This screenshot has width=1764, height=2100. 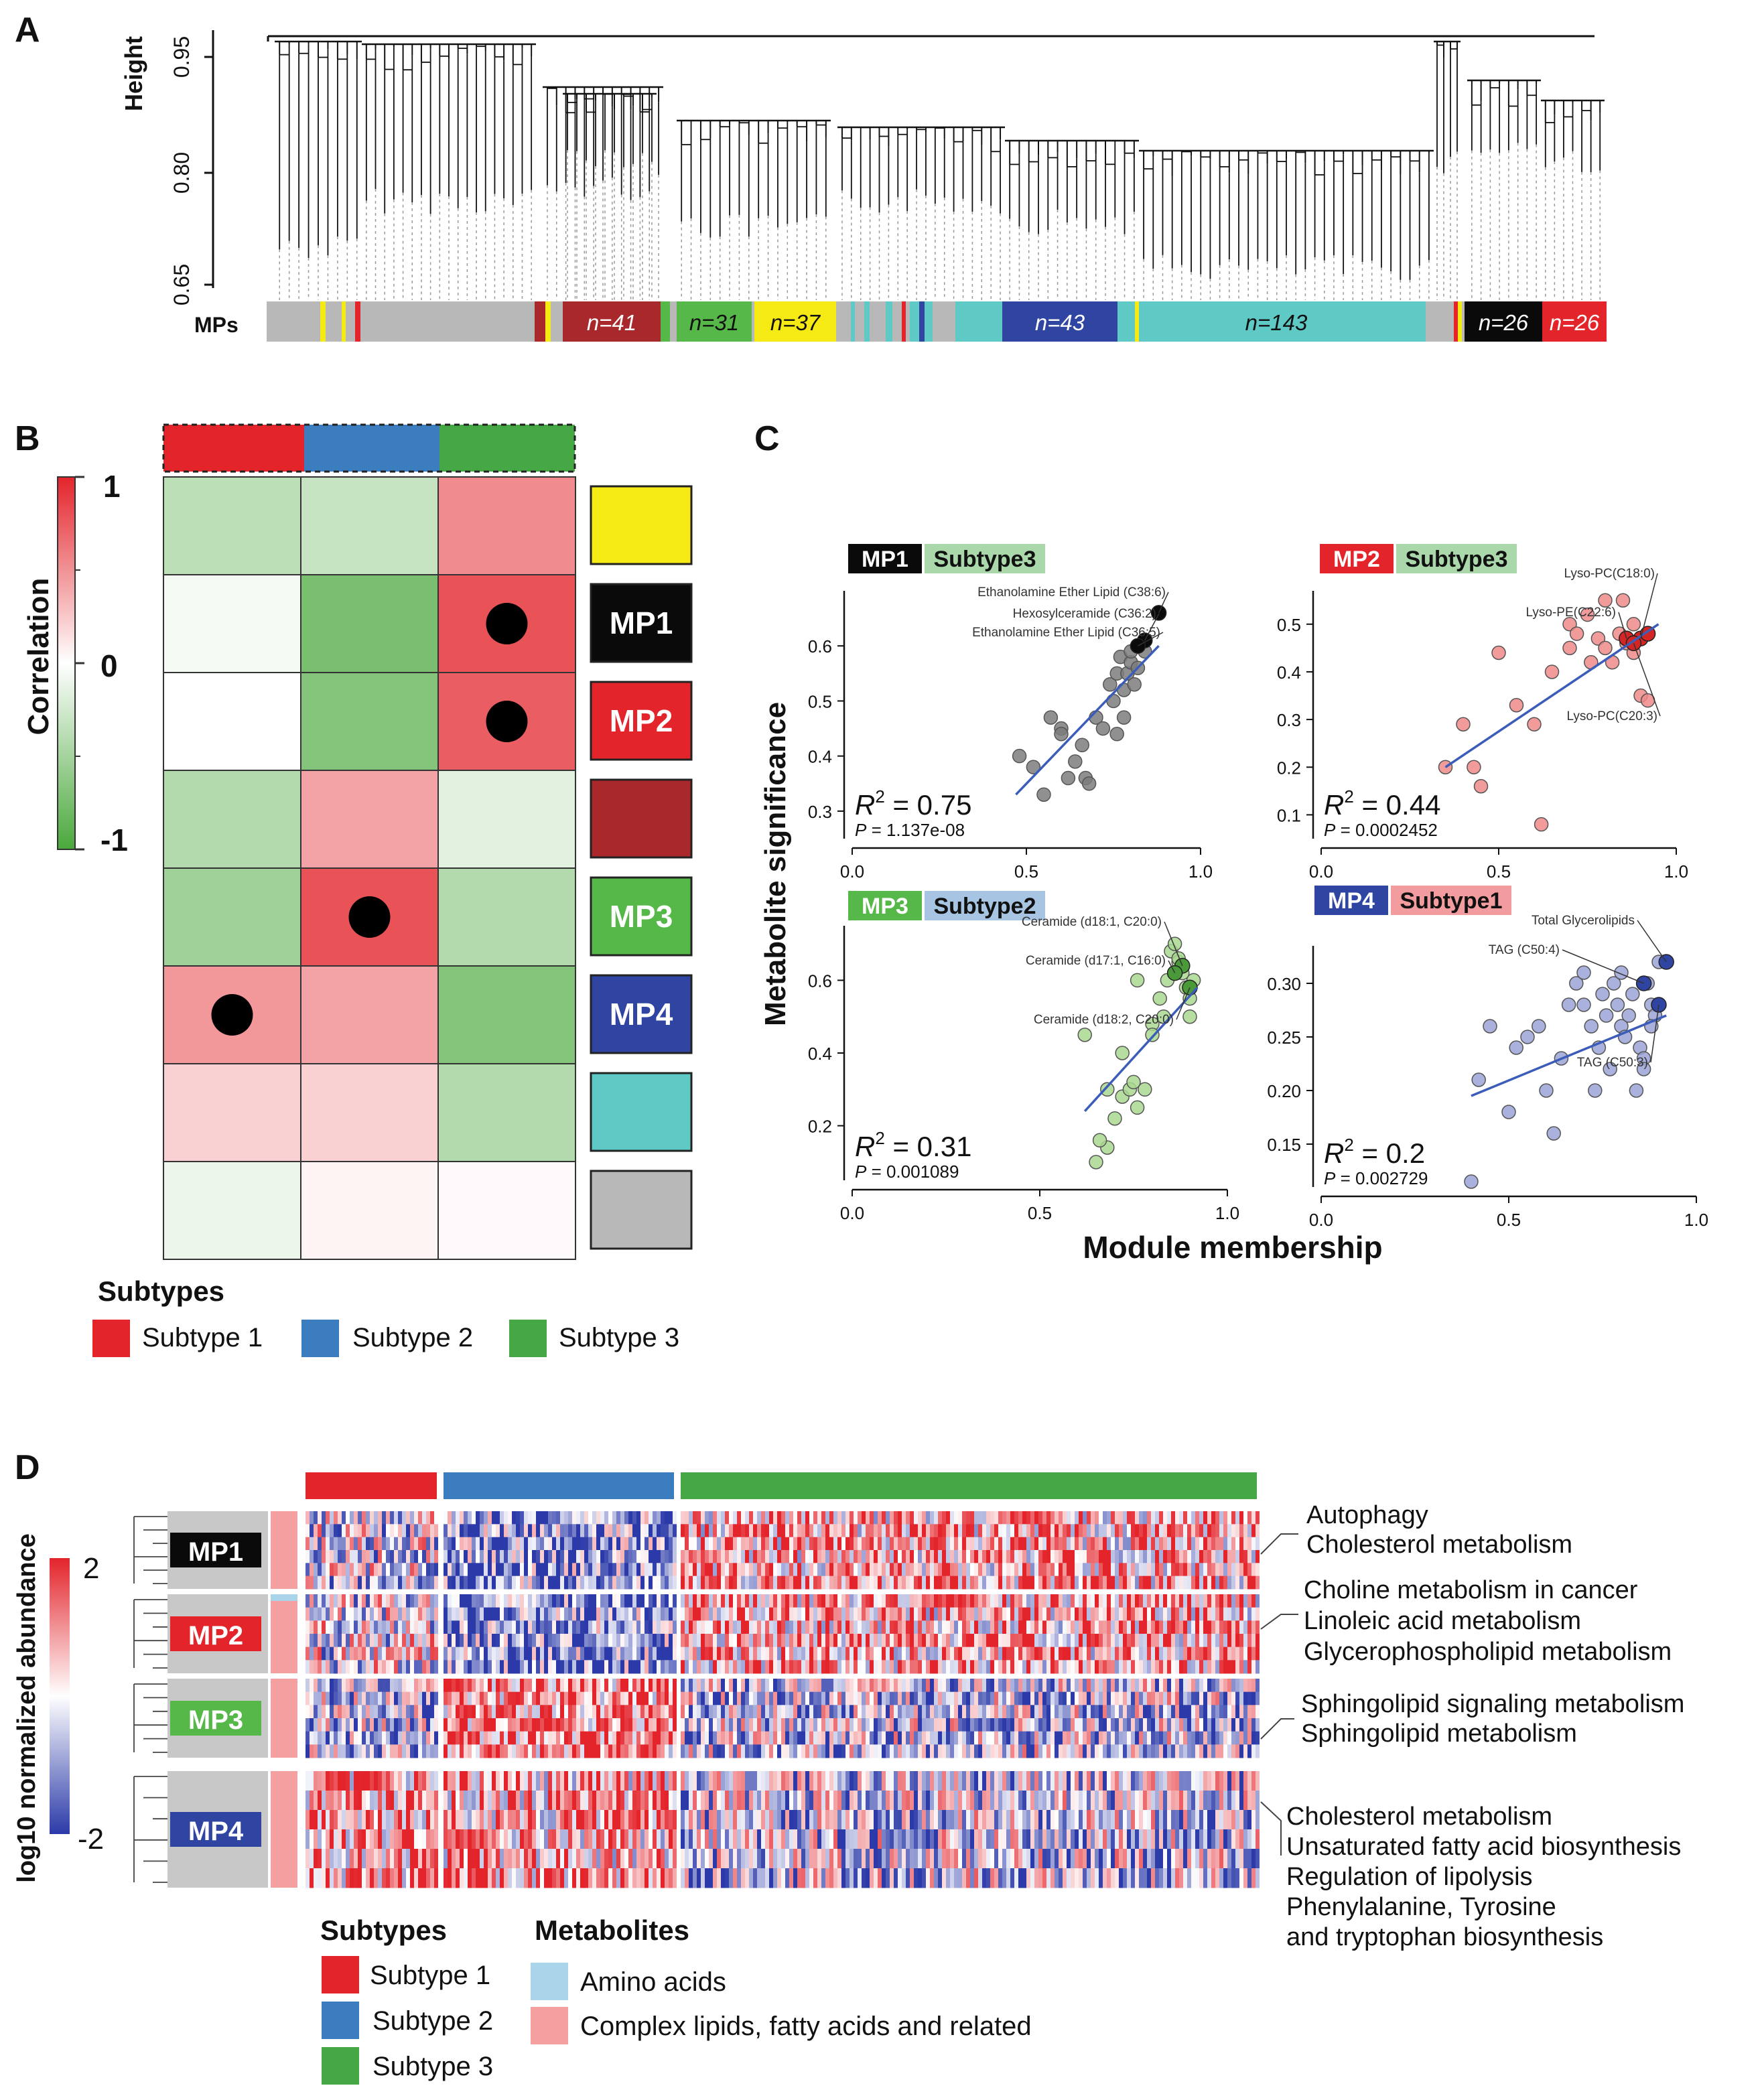 What do you see at coordinates (27, 439) in the screenshot?
I see `panel-b-label: B` at bounding box center [27, 439].